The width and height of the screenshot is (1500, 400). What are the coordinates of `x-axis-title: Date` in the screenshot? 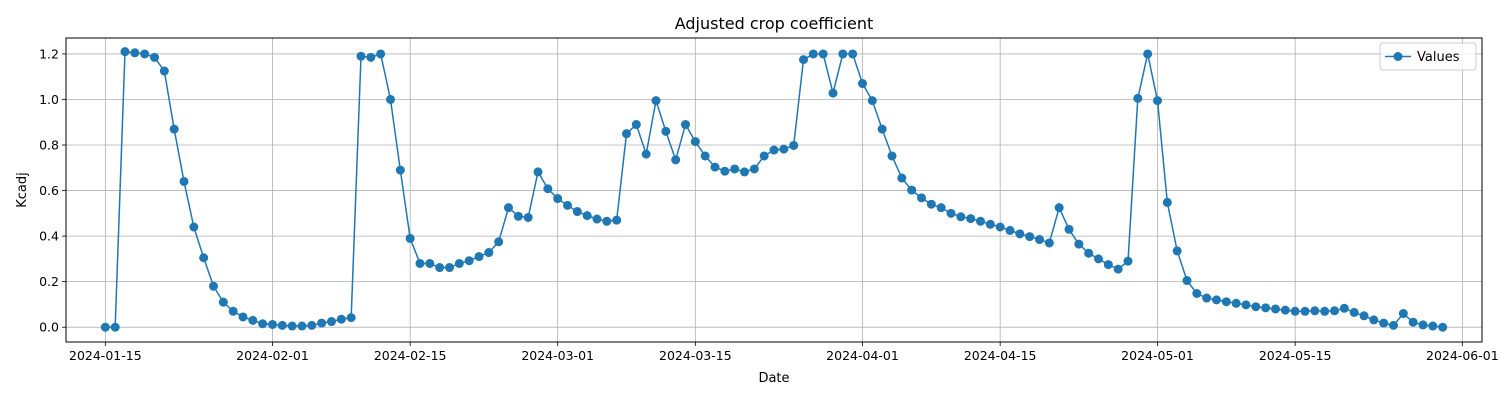 It's located at (773, 378).